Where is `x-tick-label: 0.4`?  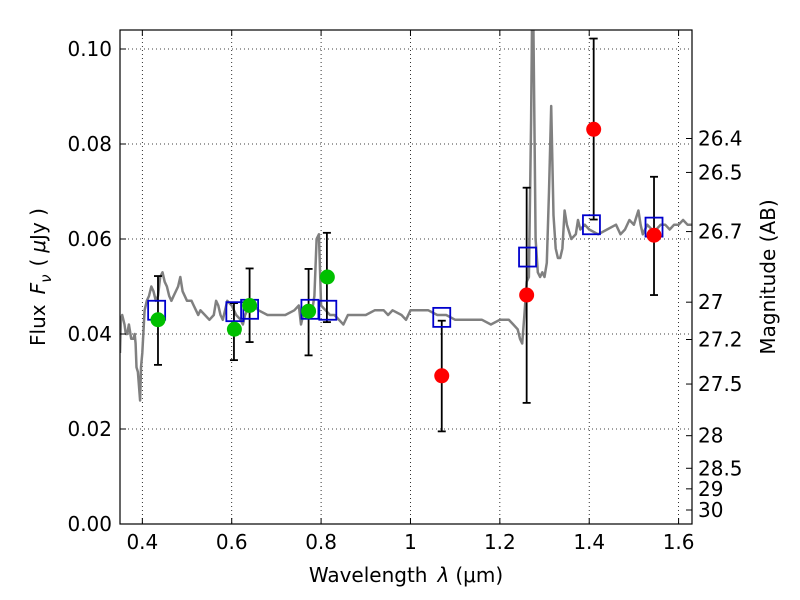 x-tick-label: 0.4 is located at coordinates (142, 542).